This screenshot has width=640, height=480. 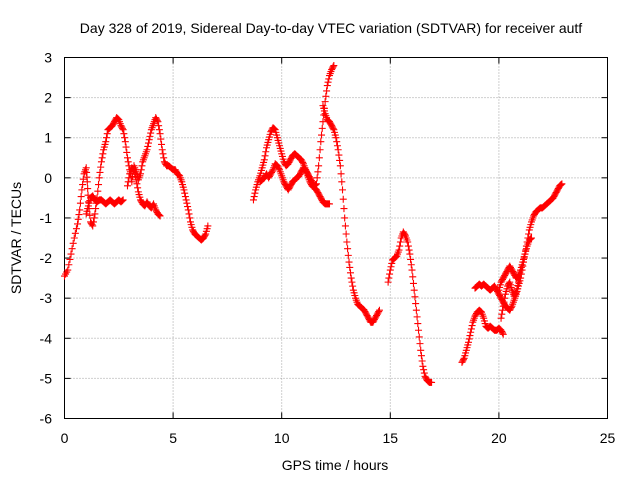 I want to click on y-tick-label: -1, so click(x=46, y=218).